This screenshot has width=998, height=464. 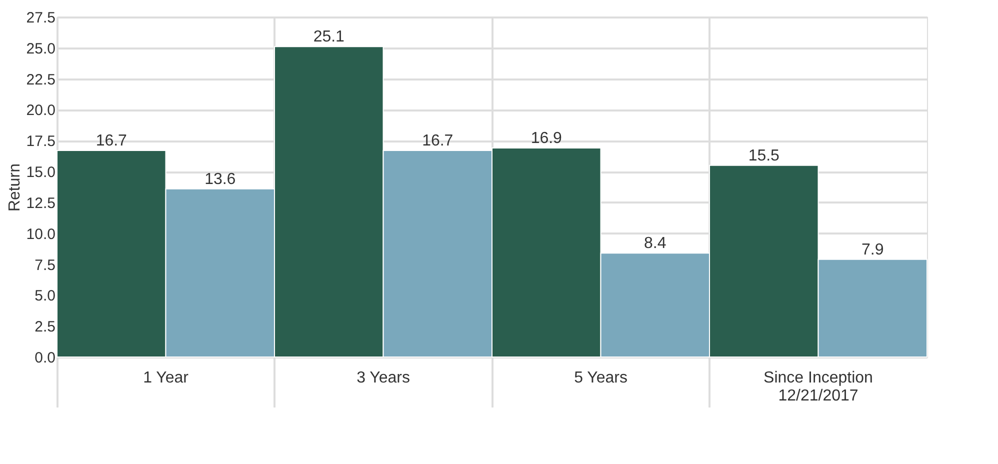 I want to click on x-tick-label: 5 Years, so click(x=601, y=378).